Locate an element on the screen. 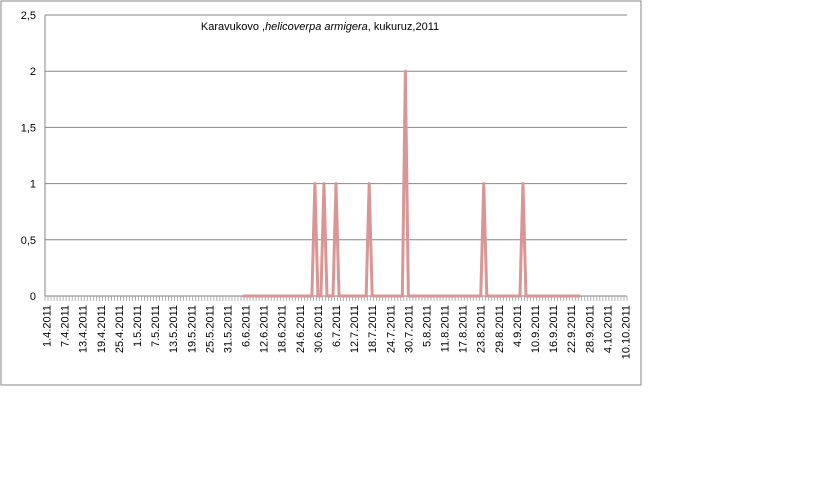 The image size is (819, 489). x-tick-label: 7.5.2011 is located at coordinates (156, 326).